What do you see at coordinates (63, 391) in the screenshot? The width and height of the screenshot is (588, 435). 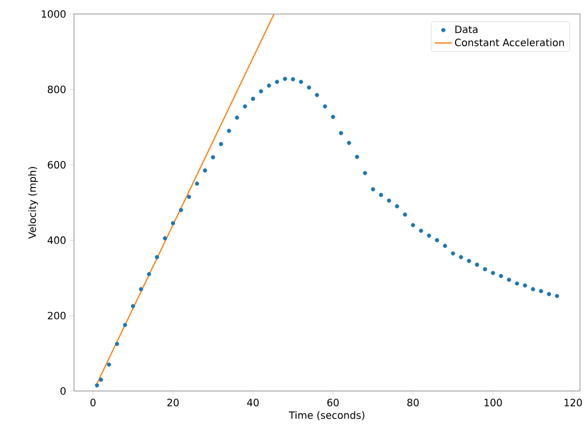 I see `y-tick-label: 0` at bounding box center [63, 391].